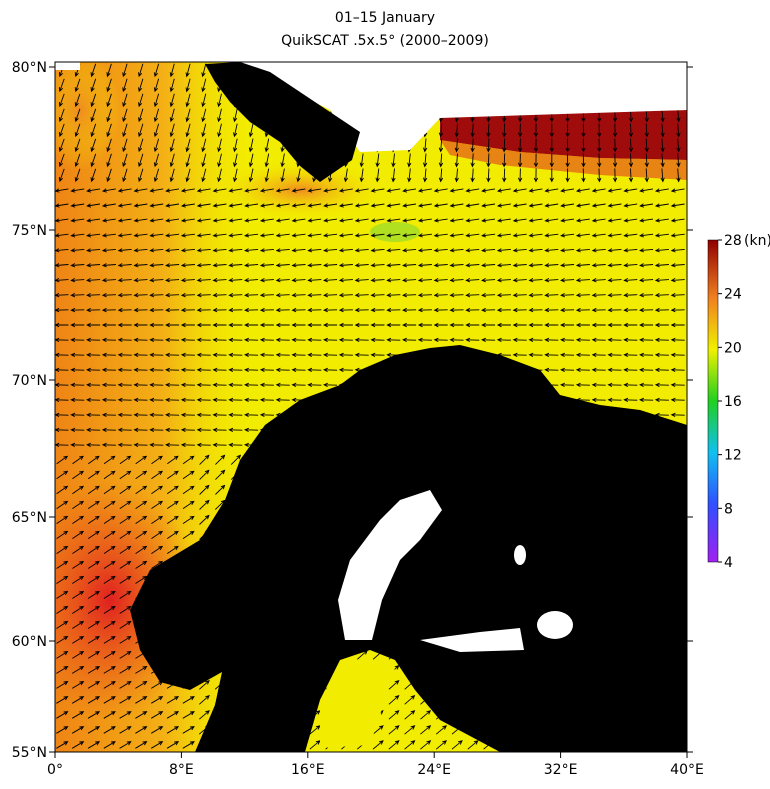 The width and height of the screenshot is (770, 789). Describe the element at coordinates (29, 68) in the screenshot. I see `y-tick-label: 80°N` at that location.